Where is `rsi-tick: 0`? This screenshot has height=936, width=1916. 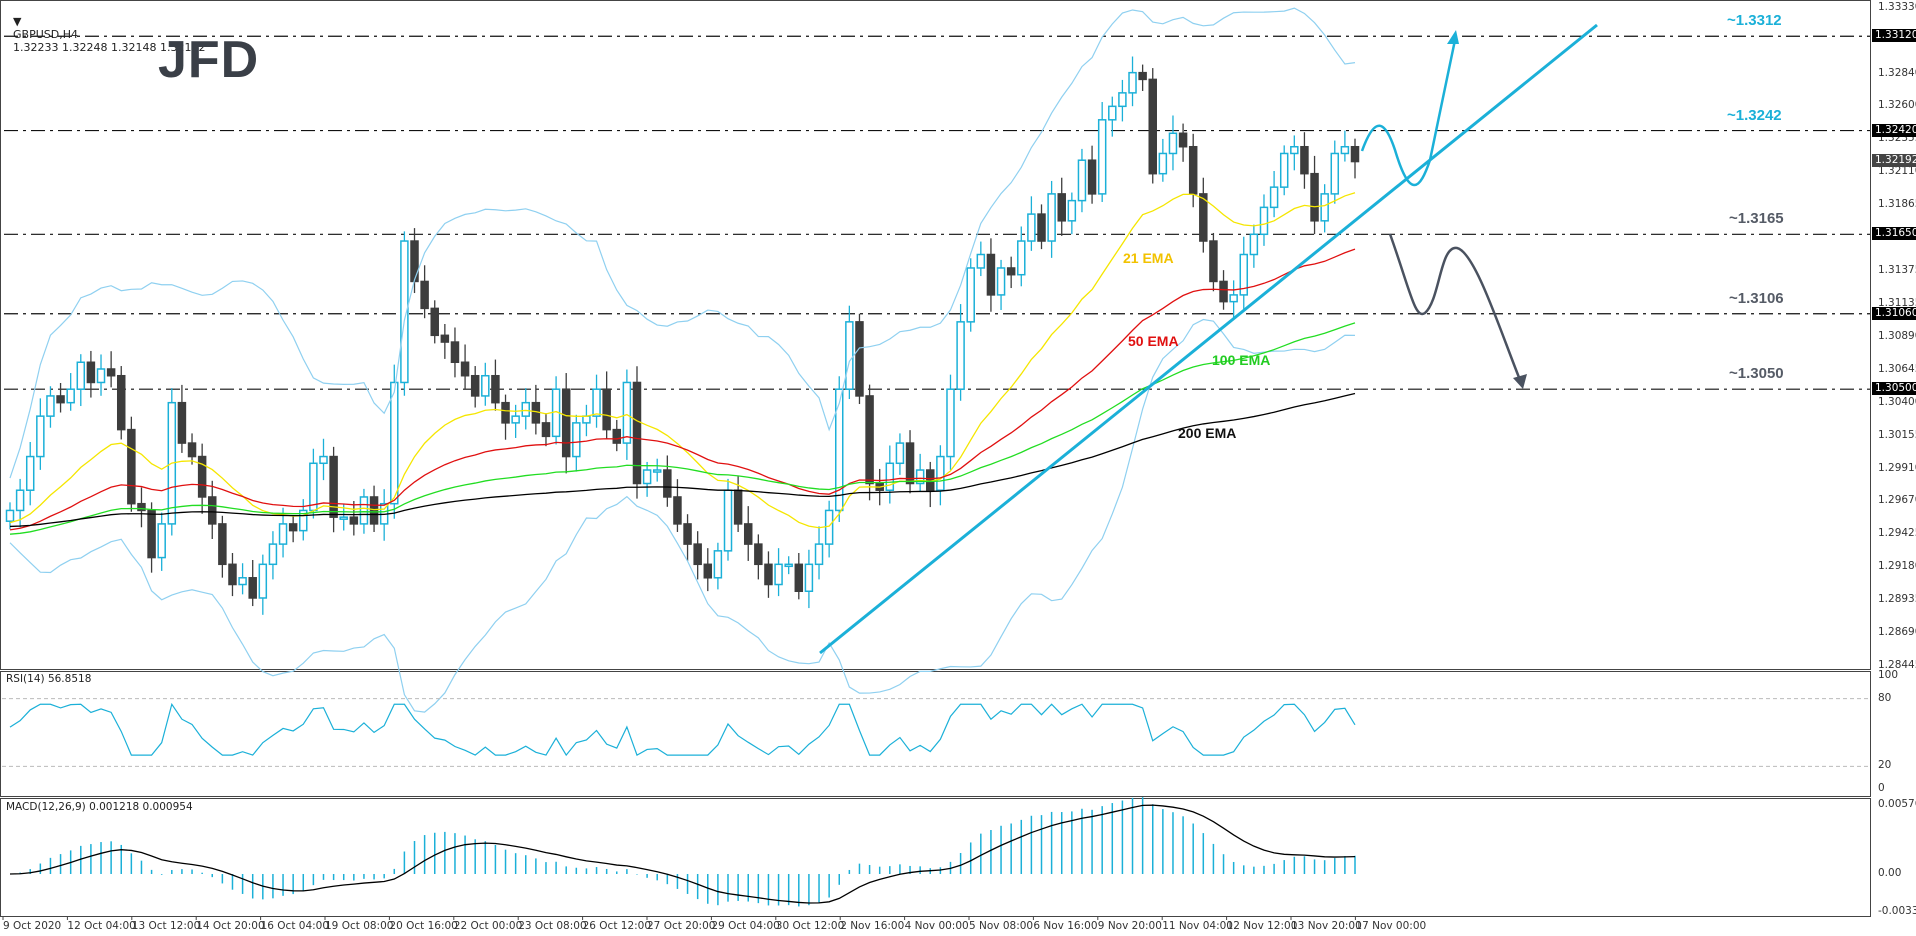
rsi-tick: 0 is located at coordinates (1881, 788).